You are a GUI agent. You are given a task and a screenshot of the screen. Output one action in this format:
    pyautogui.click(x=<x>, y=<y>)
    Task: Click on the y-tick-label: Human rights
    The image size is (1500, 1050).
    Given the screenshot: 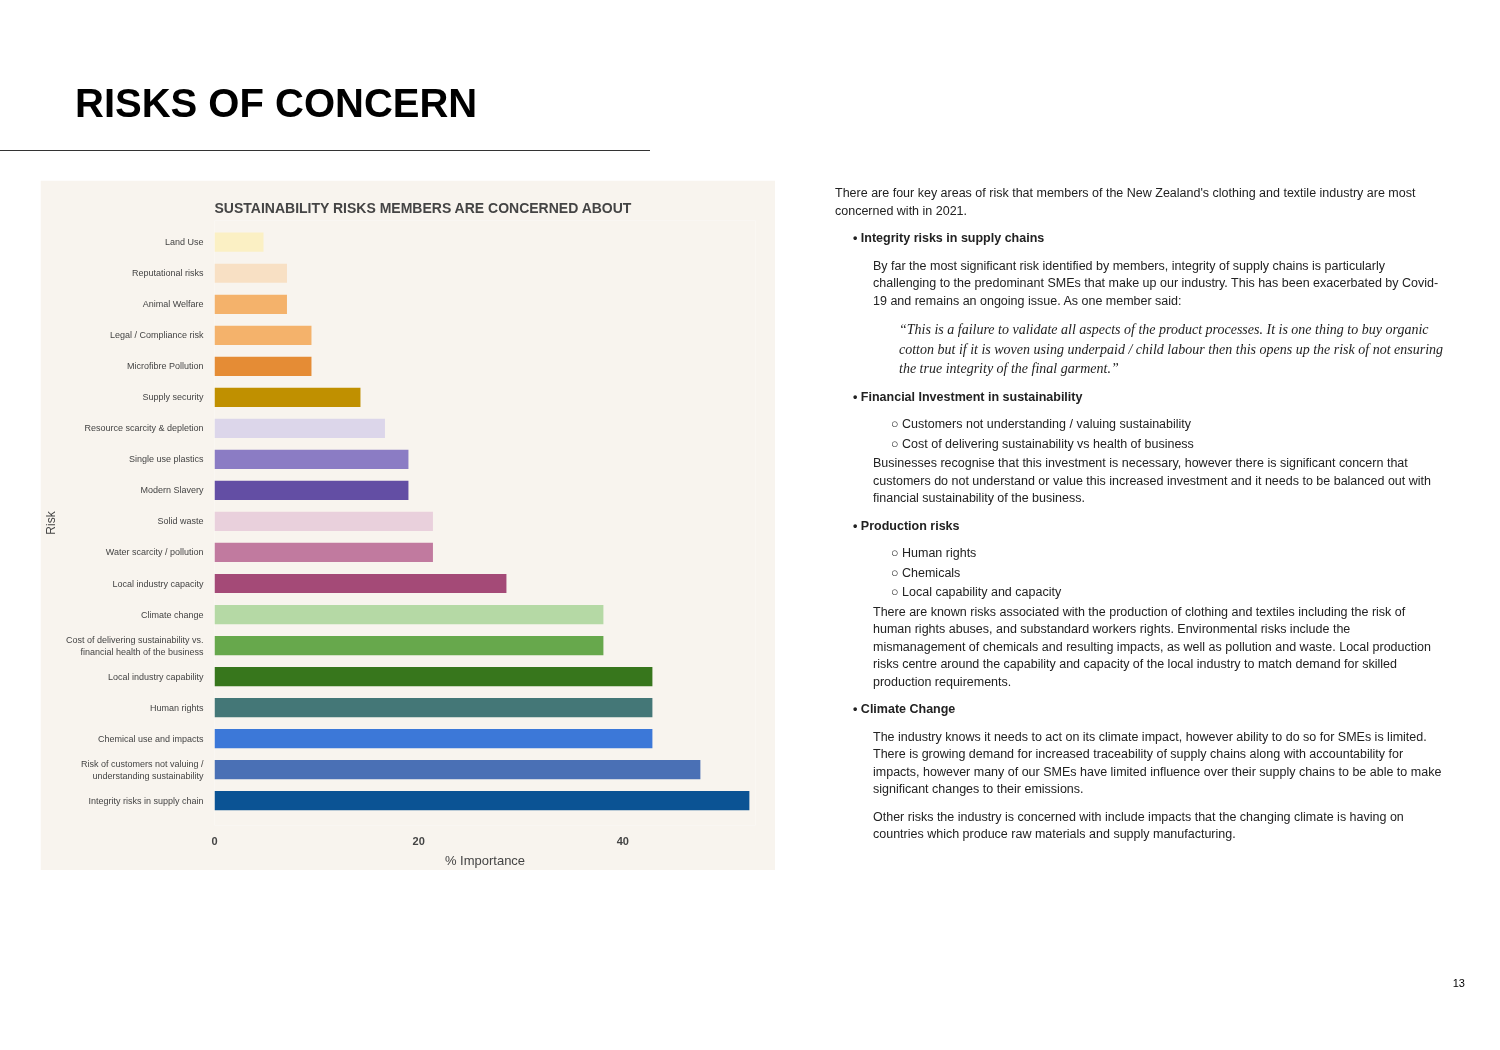 What is the action you would take?
    pyautogui.click(x=176, y=707)
    